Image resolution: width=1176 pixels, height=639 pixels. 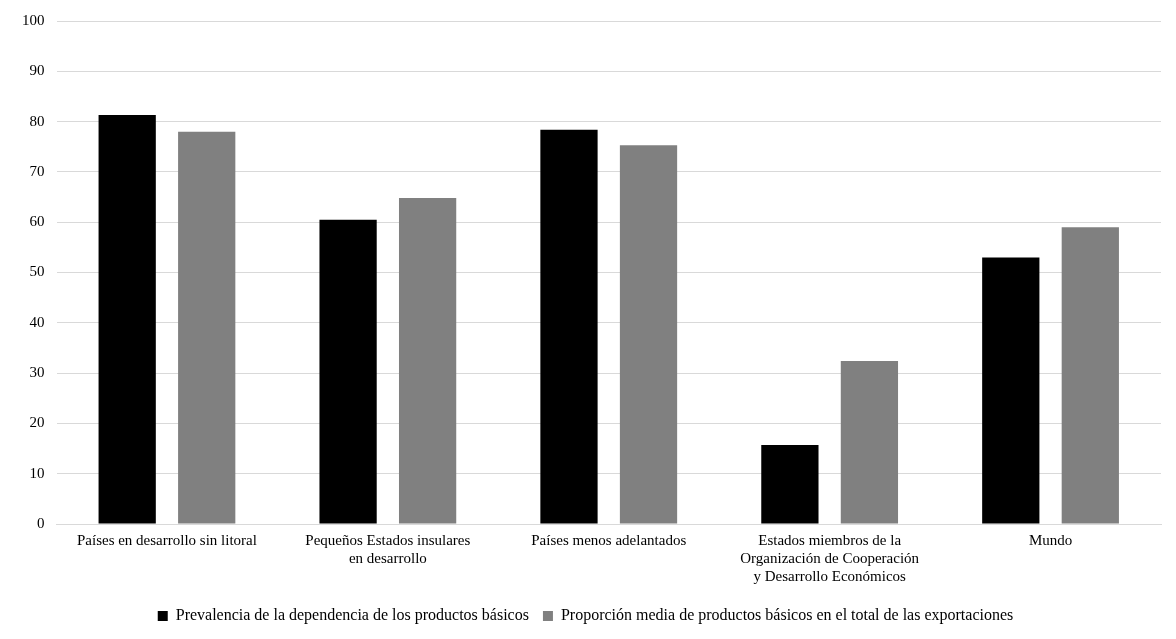 I want to click on y-tick-label: 100, so click(x=33, y=19).